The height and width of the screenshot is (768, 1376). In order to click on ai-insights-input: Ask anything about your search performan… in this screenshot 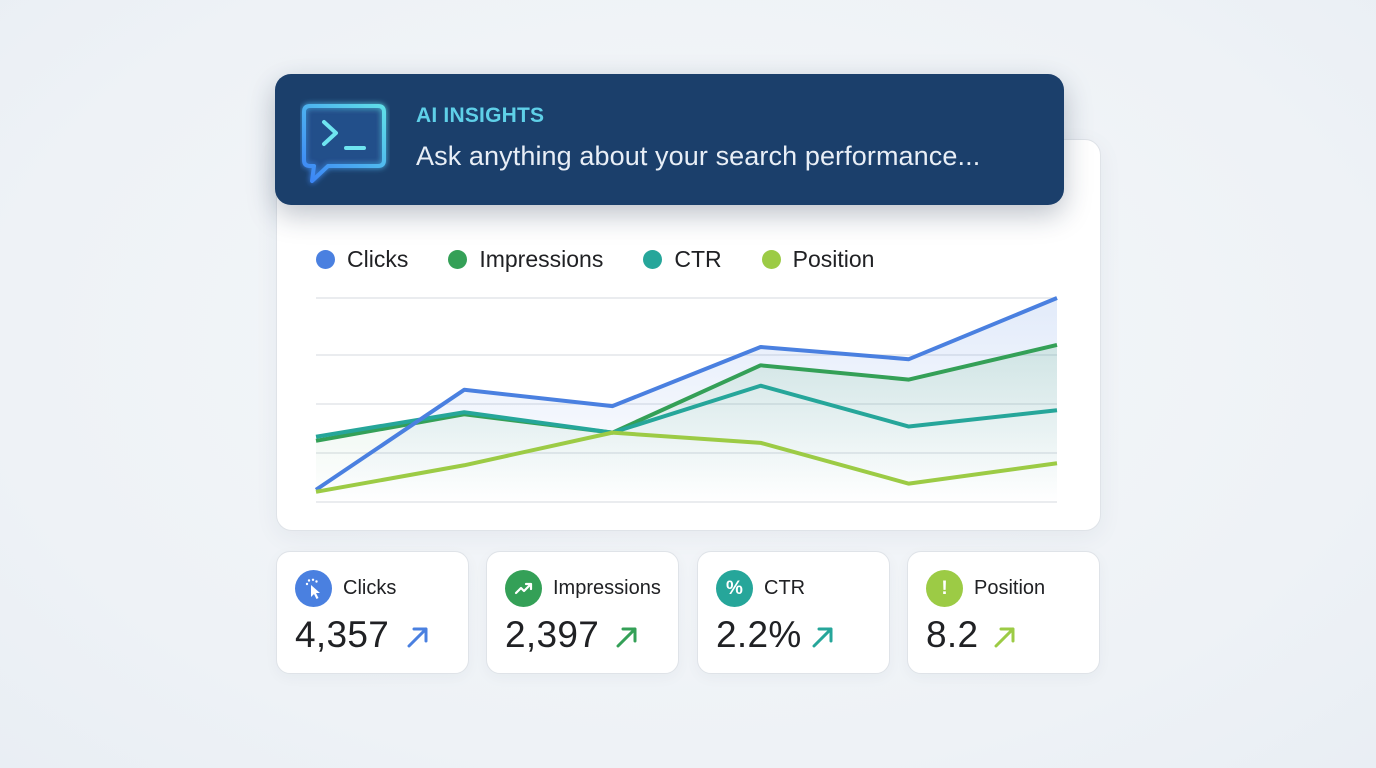, I will do `click(698, 156)`.